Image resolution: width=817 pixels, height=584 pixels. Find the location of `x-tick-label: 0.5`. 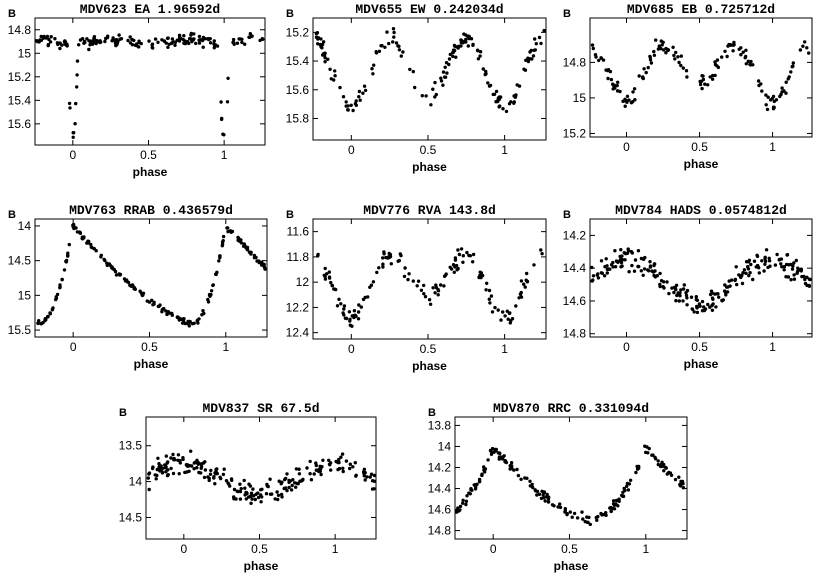

x-tick-label: 0.5 is located at coordinates (148, 155).